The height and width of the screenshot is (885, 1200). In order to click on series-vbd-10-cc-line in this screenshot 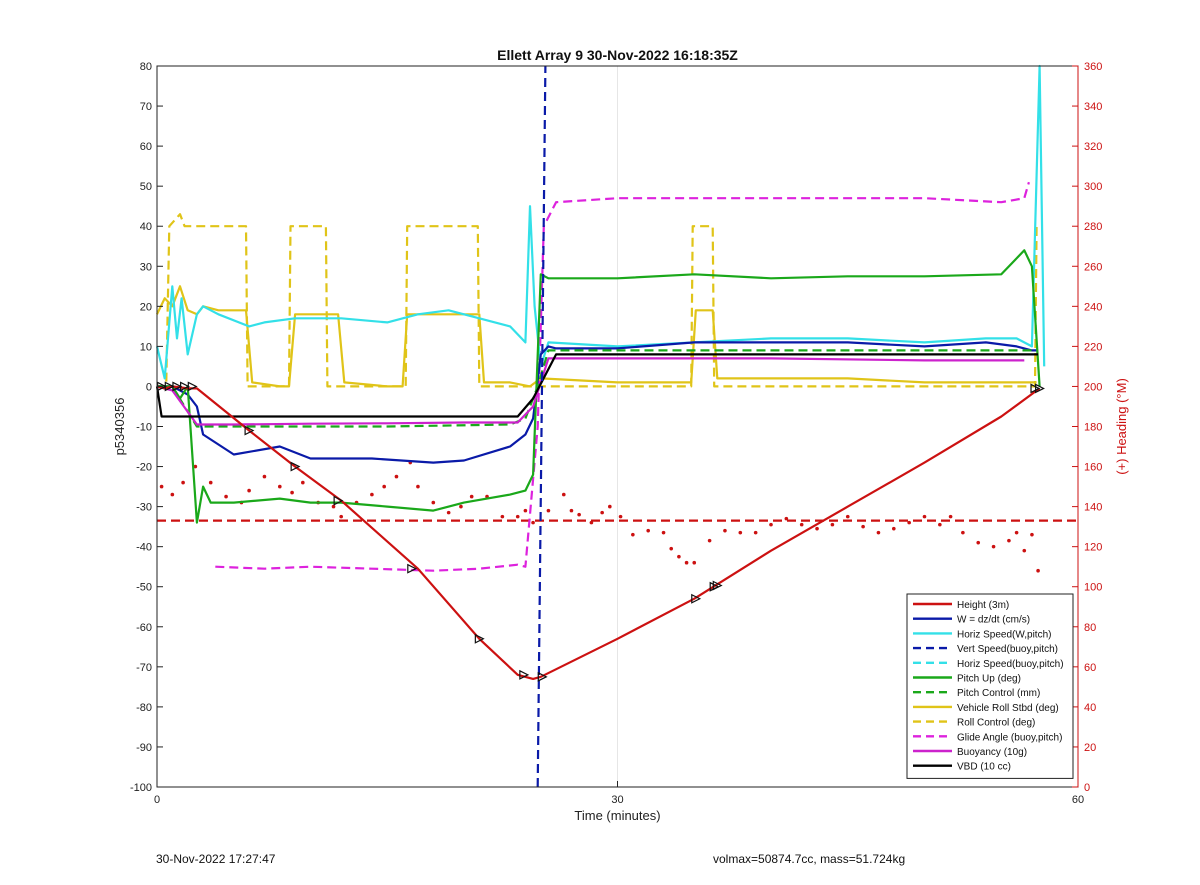, I will do `click(597, 385)`.